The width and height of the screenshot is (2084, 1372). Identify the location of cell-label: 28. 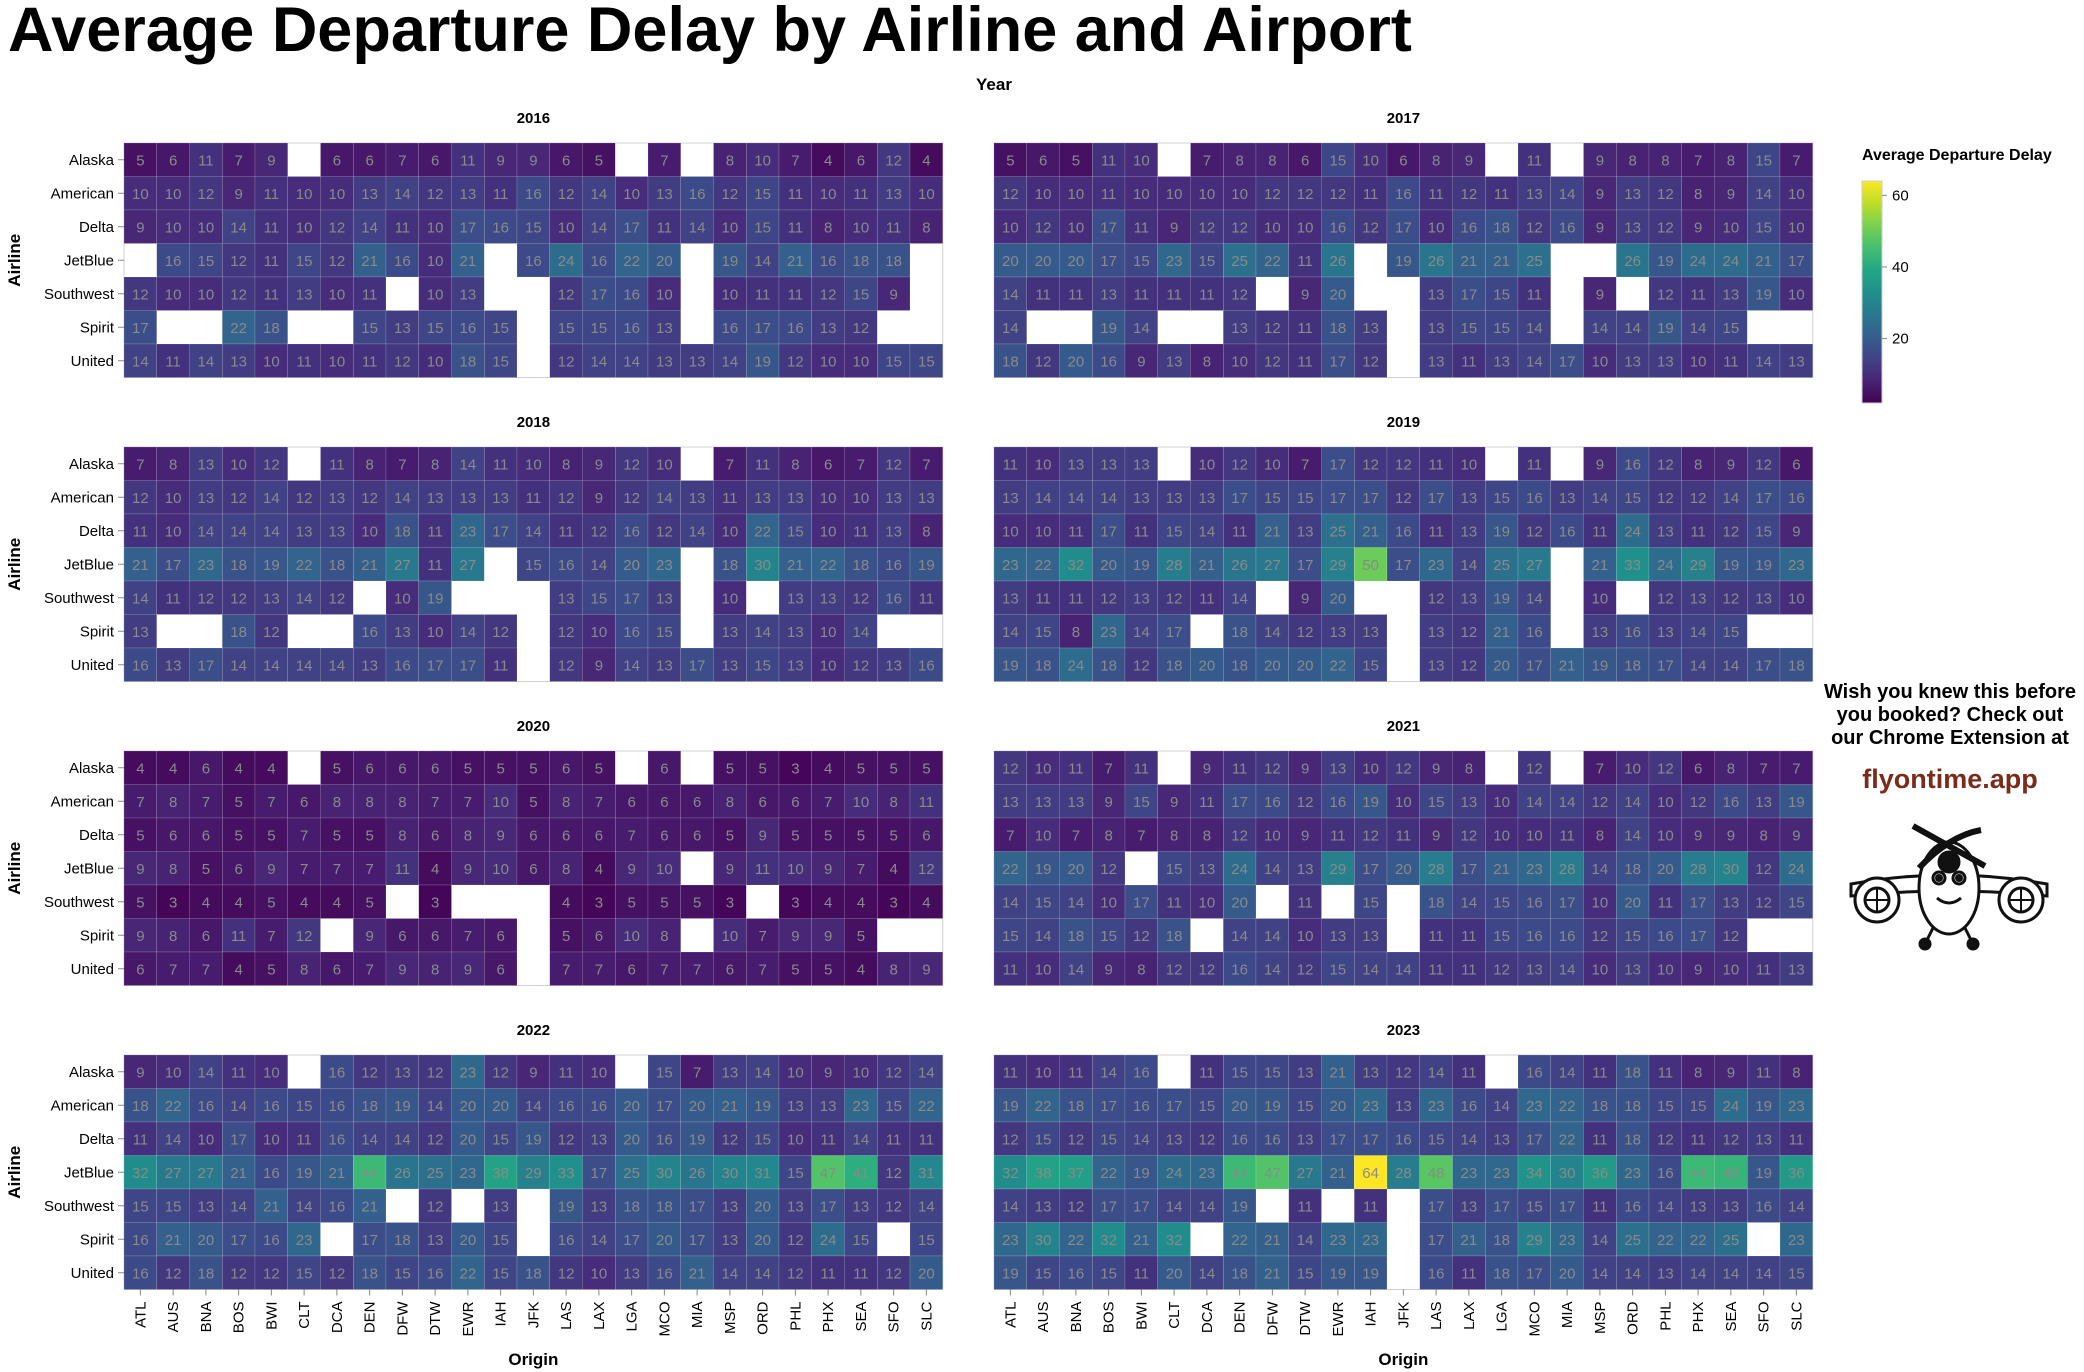
(1436, 869).